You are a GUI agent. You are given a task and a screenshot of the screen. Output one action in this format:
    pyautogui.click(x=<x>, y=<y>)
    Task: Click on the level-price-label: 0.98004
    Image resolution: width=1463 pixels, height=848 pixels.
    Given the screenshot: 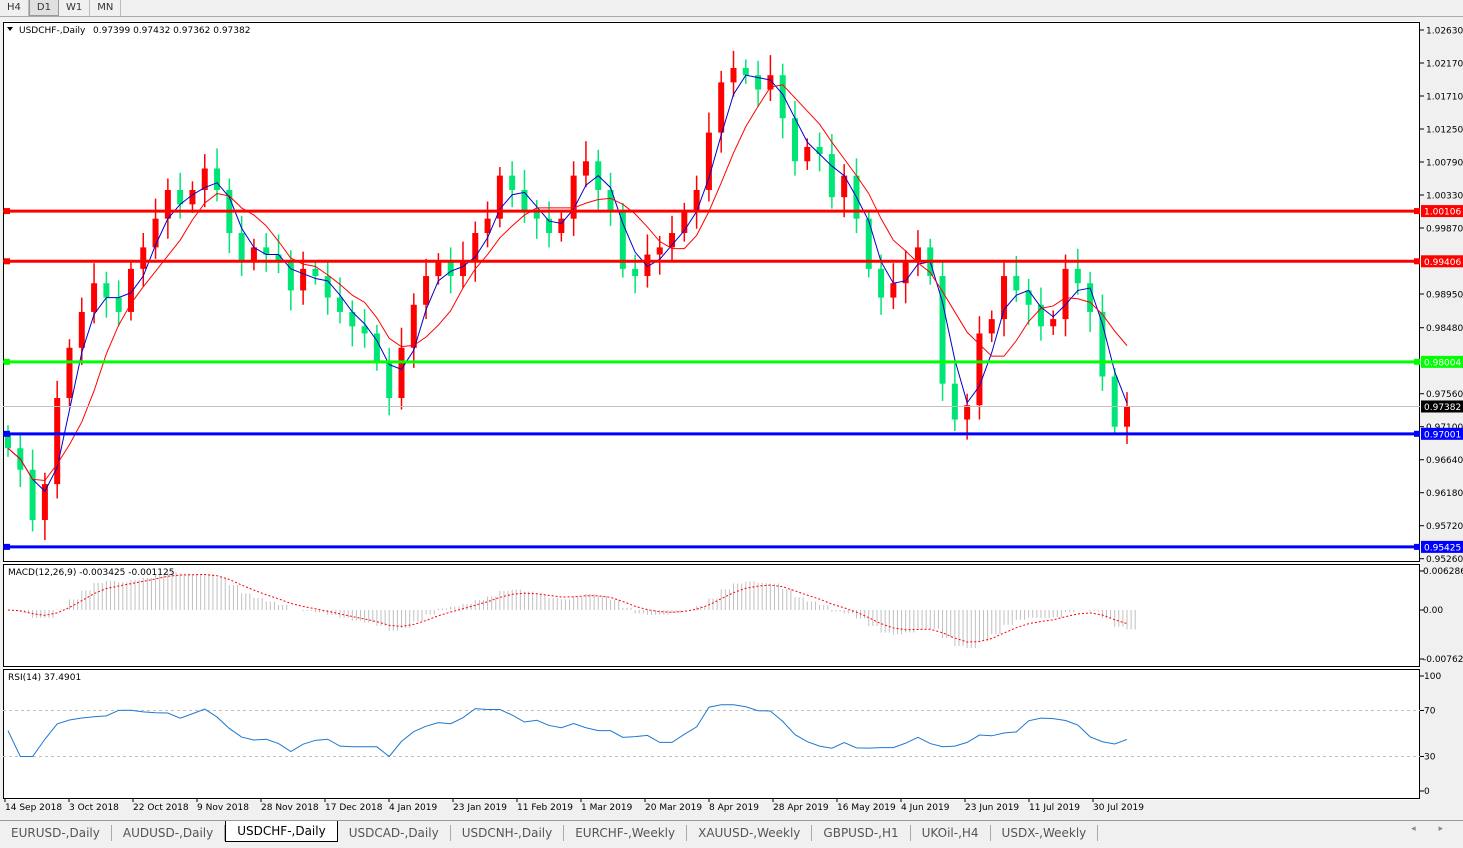 What is the action you would take?
    pyautogui.click(x=1442, y=363)
    